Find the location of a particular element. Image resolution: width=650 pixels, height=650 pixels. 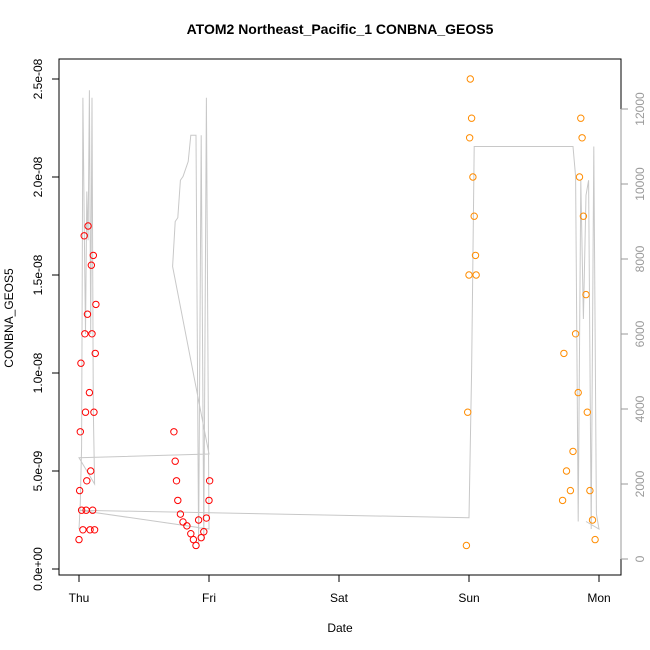

y-tick-label: 0.0e+00 is located at coordinates (38, 569).